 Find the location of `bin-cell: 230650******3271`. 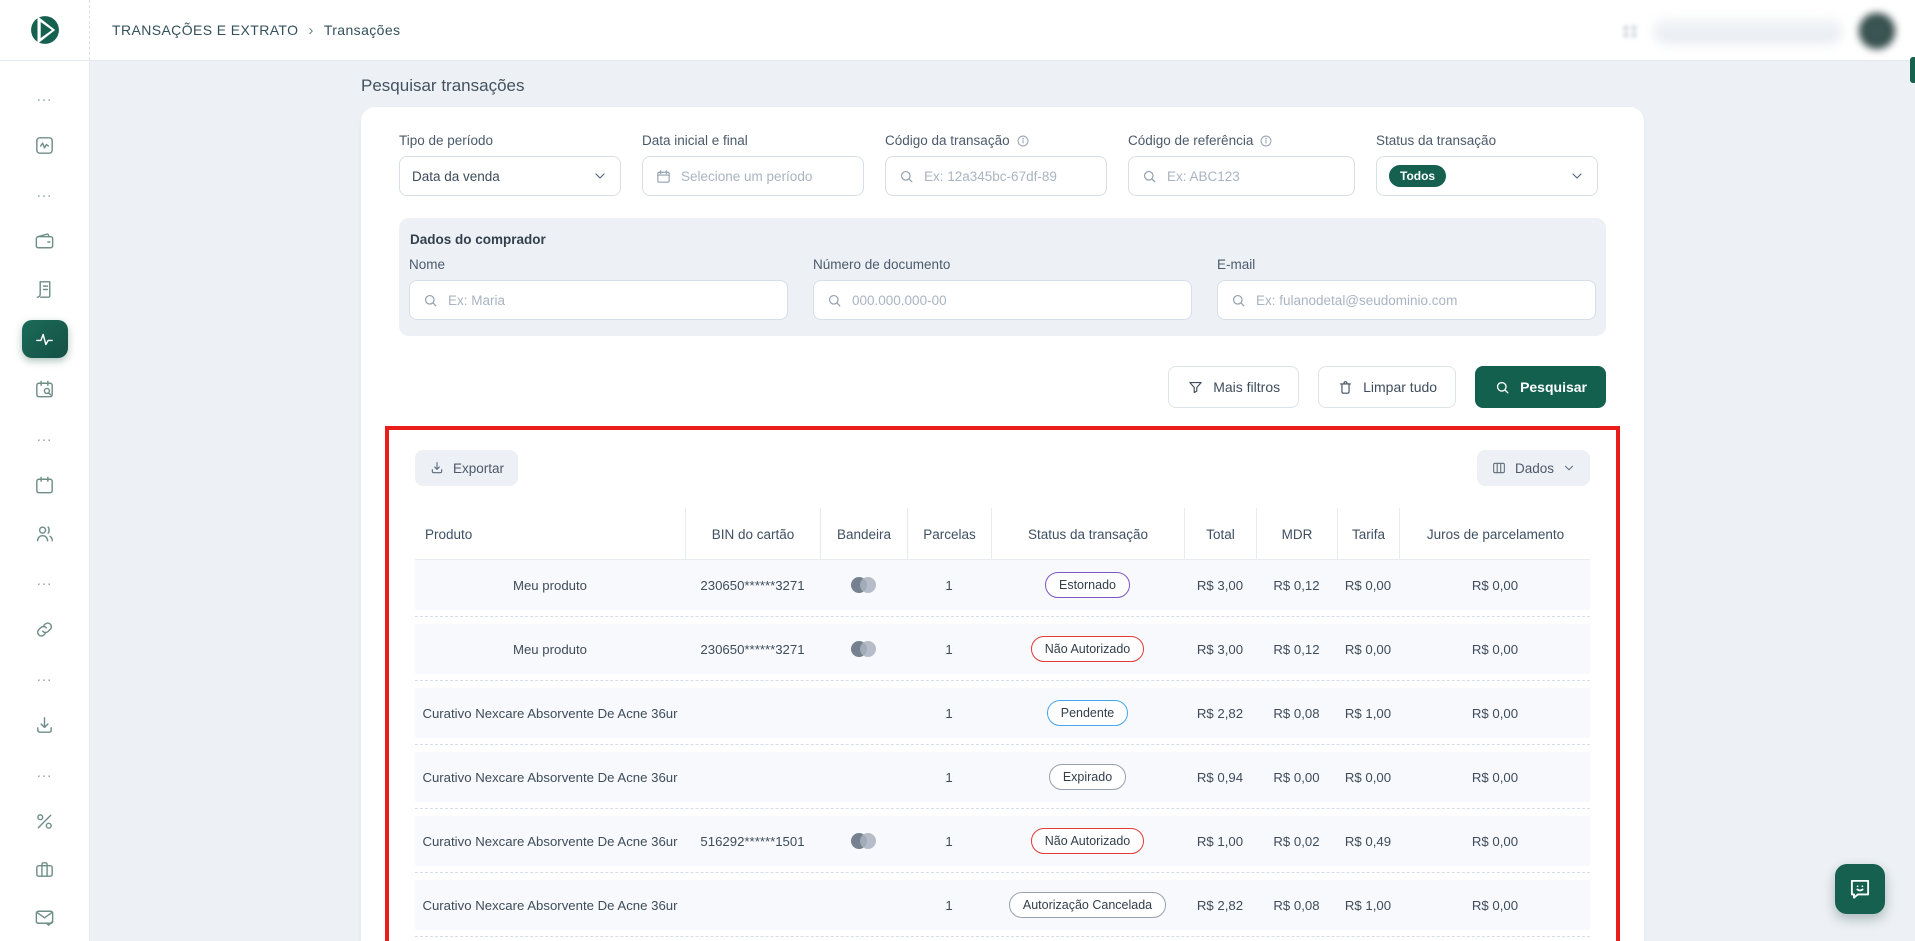

bin-cell: 230650******3271 is located at coordinates (752, 649).